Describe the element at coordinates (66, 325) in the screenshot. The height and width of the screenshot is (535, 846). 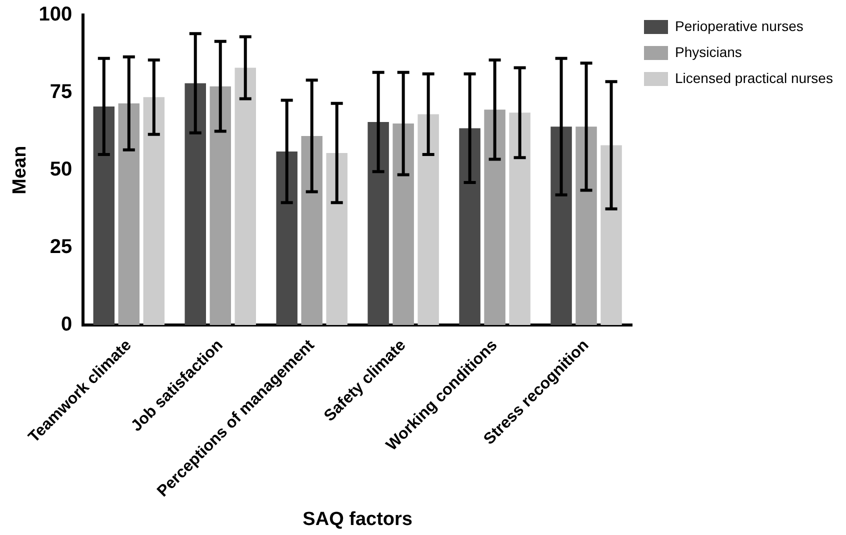
I see `y-tick-label: 0` at that location.